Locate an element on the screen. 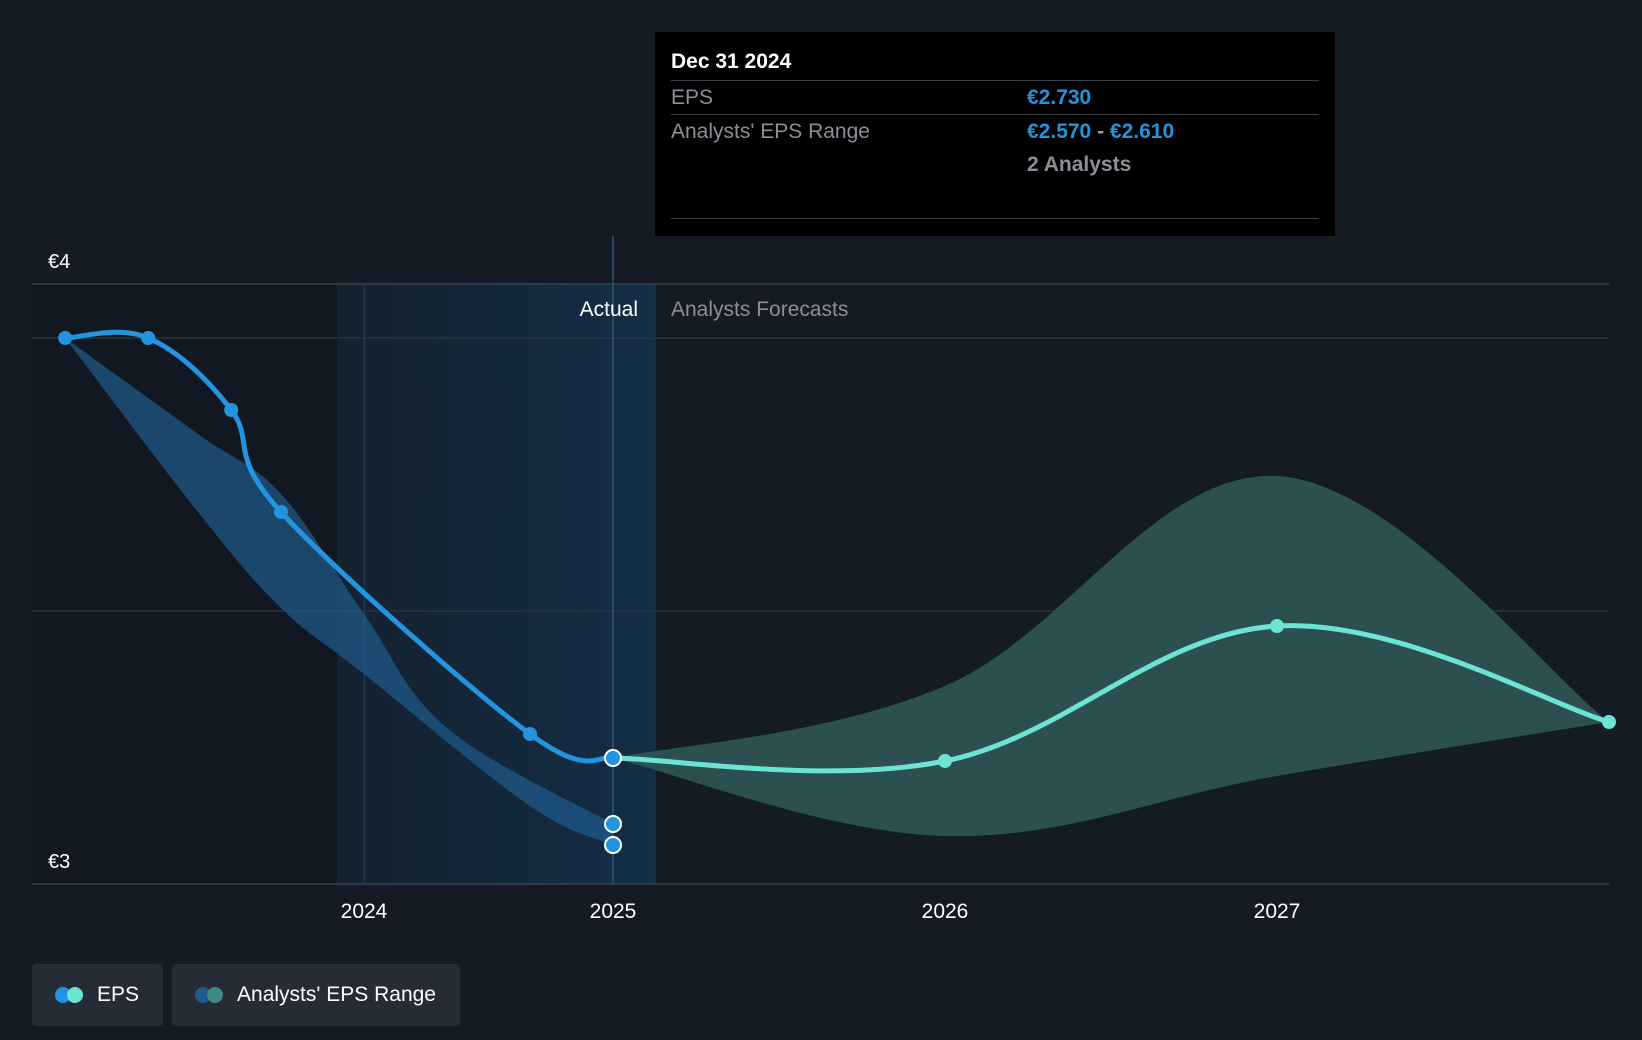 Image resolution: width=1642 pixels, height=1040 pixels. tooltip-range-values: €2.570 - €2.610 is located at coordinates (1100, 131).